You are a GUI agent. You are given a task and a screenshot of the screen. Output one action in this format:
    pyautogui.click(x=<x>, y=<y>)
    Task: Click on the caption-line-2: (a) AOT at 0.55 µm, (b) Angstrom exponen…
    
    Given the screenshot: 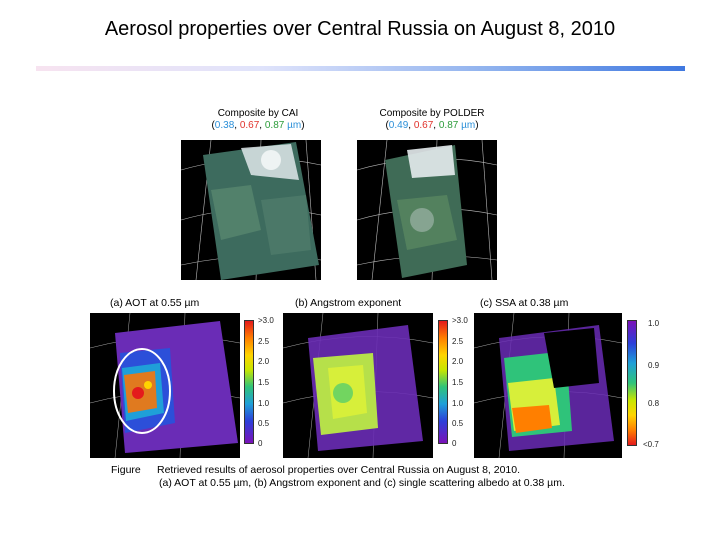 What is the action you would take?
    pyautogui.click(x=362, y=483)
    